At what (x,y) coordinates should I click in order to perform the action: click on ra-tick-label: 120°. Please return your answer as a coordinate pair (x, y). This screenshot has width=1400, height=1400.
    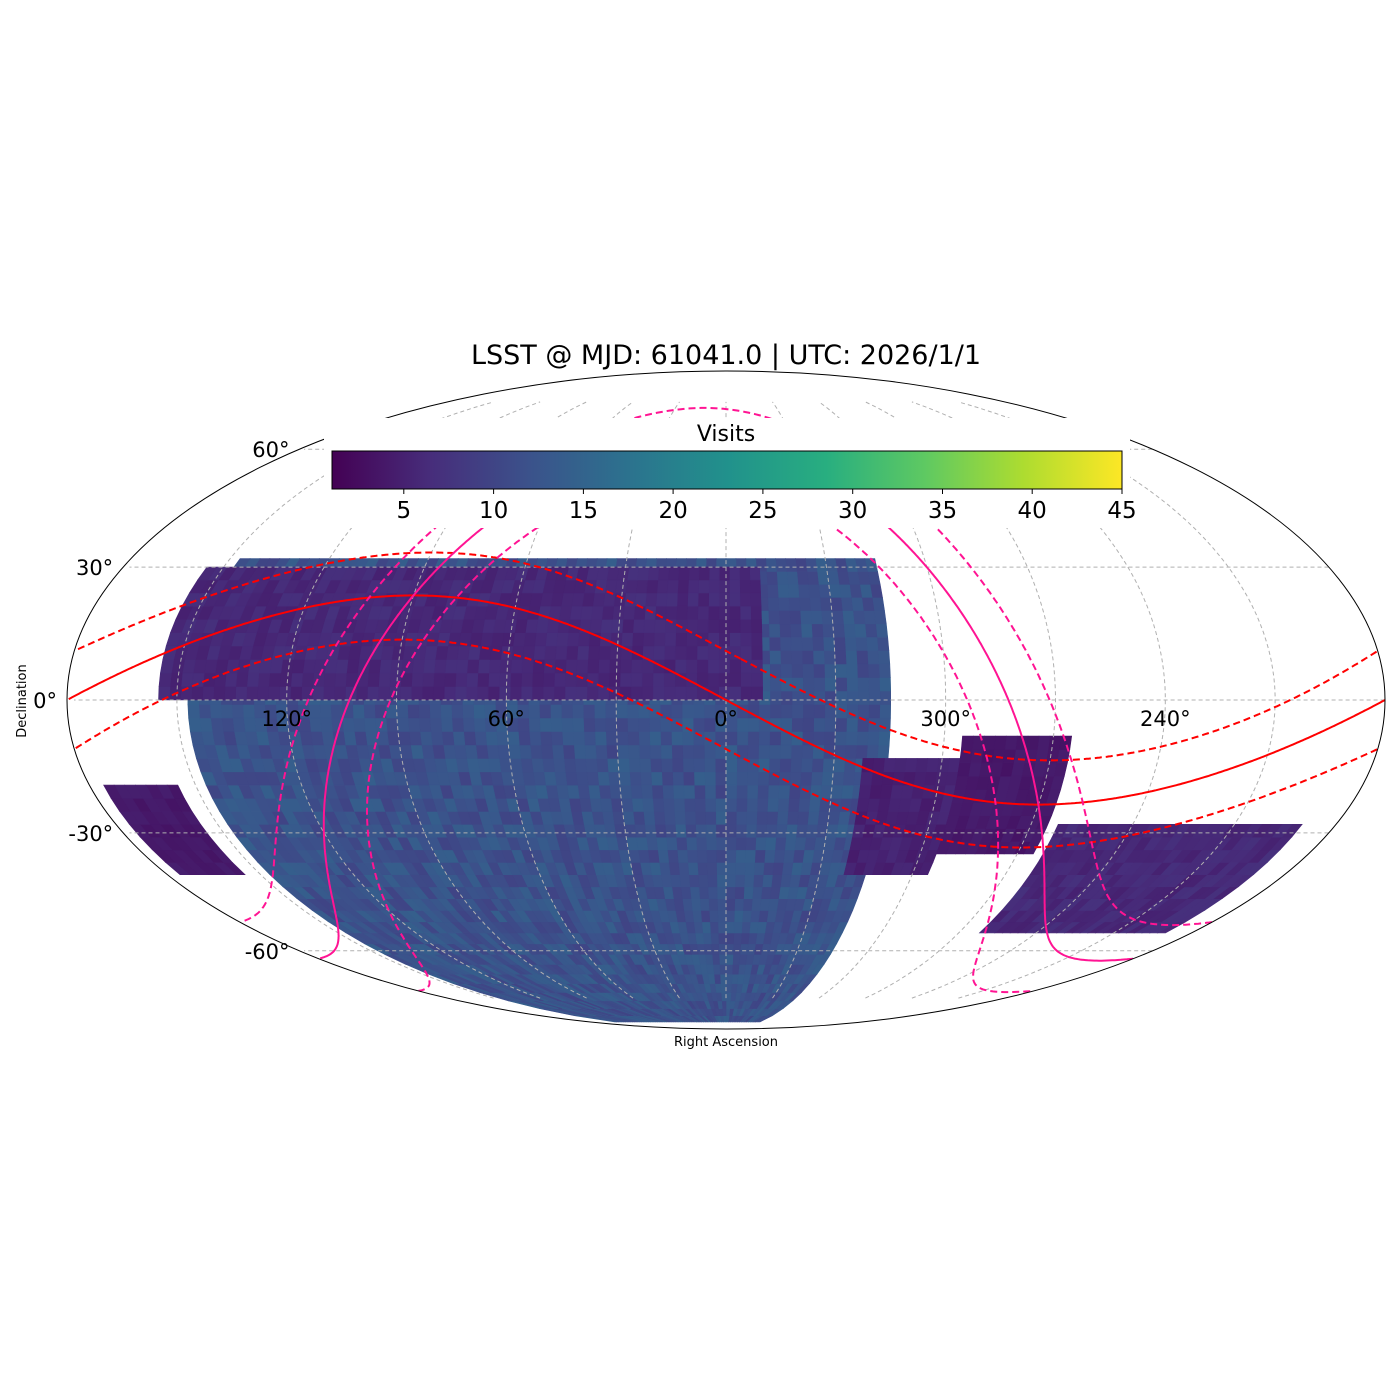
    Looking at the image, I should click on (286, 719).